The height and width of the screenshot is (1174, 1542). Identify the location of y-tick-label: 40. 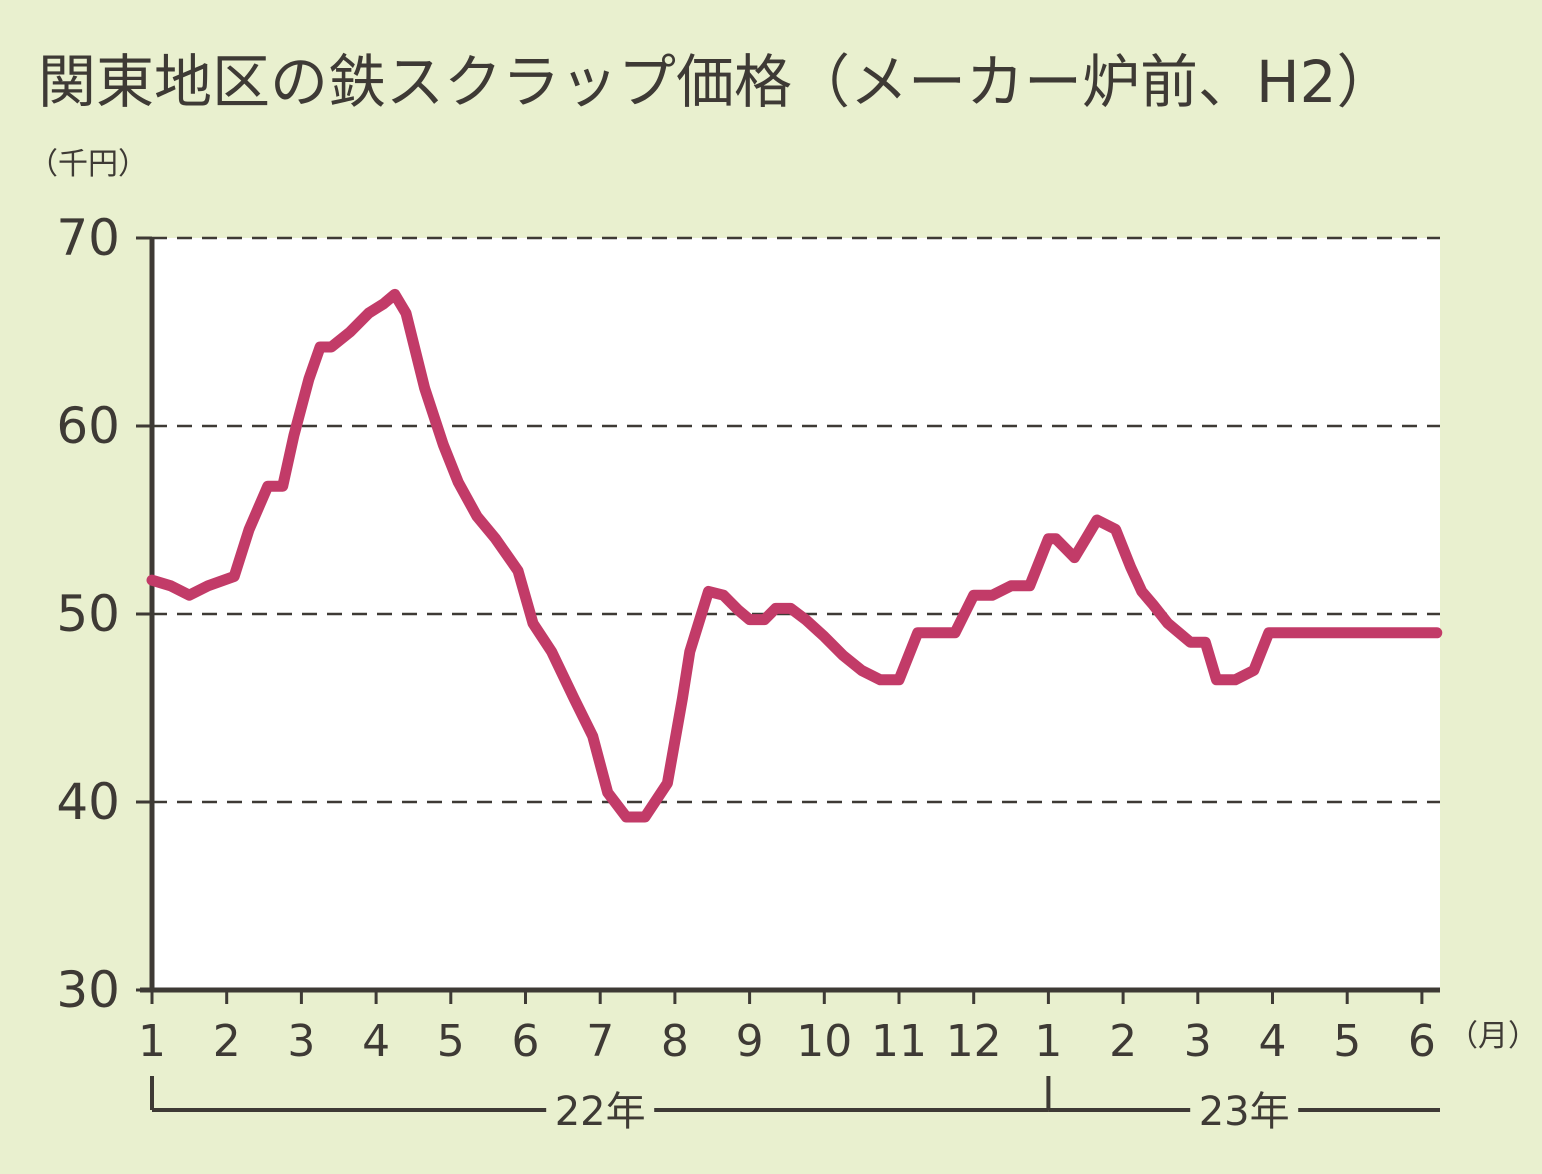
(88, 802).